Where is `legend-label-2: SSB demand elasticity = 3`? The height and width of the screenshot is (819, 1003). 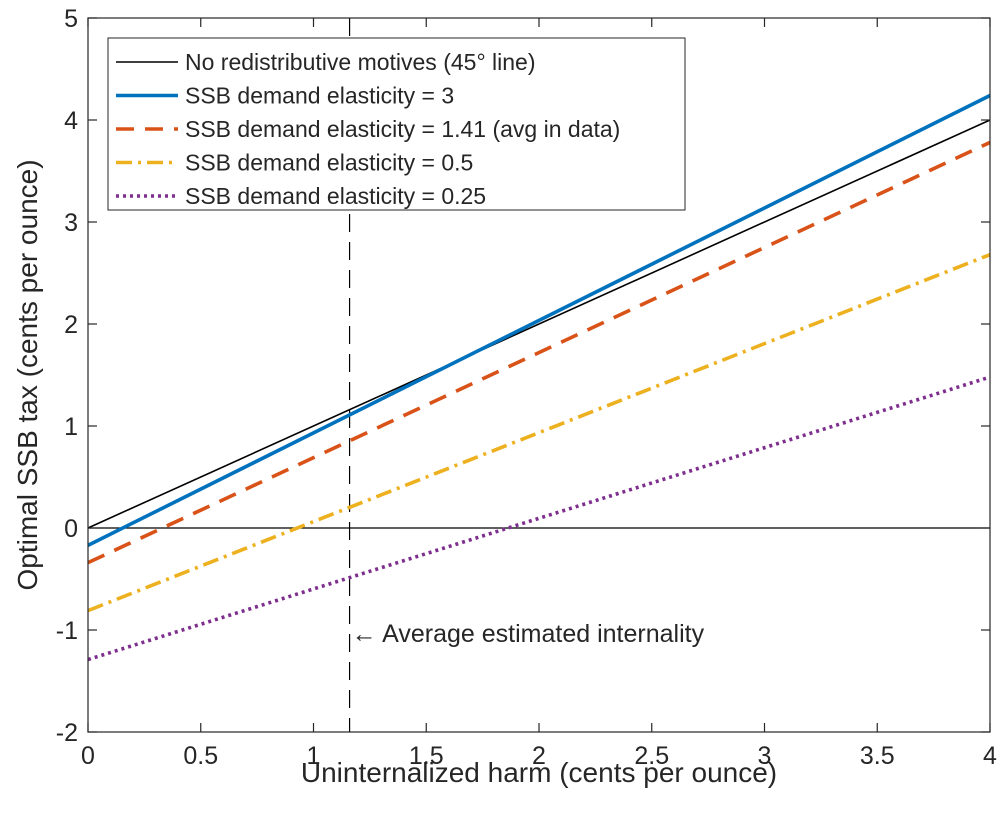
legend-label-2: SSB demand elasticity = 3 is located at coordinates (319, 96).